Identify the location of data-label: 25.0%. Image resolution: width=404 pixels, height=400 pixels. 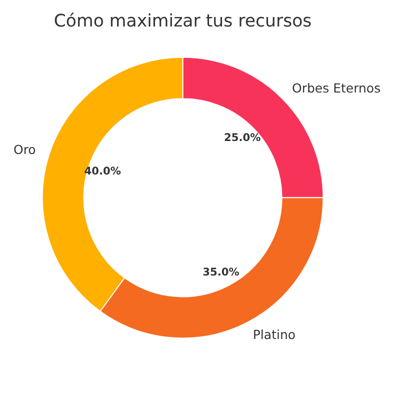
(243, 138).